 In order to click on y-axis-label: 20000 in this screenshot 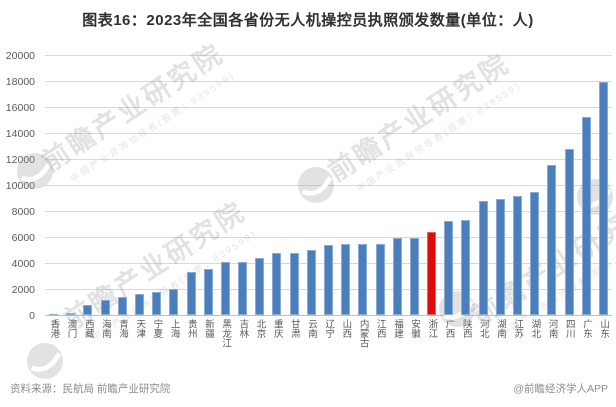, I will do `click(20, 56)`.